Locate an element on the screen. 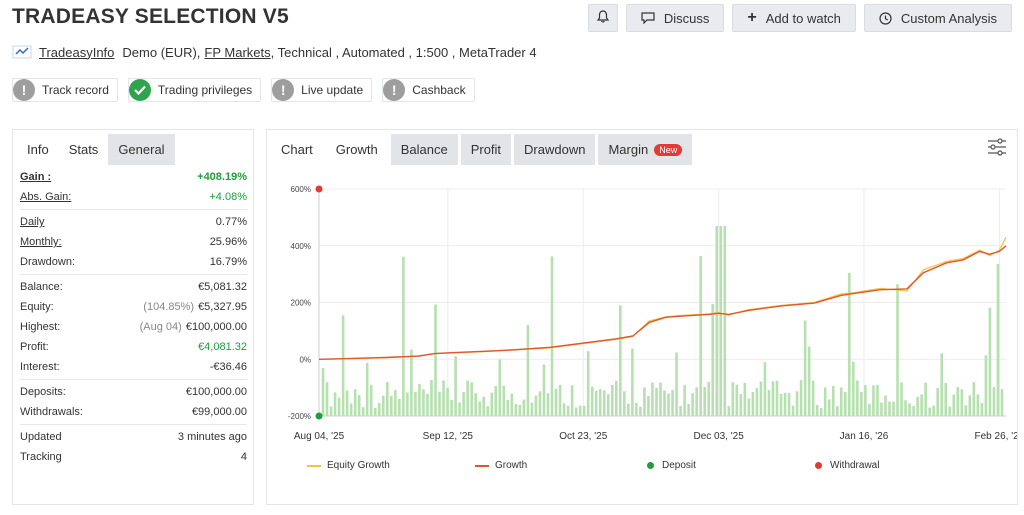 The image size is (1024, 515). tab-chart: Chart is located at coordinates (297, 149).